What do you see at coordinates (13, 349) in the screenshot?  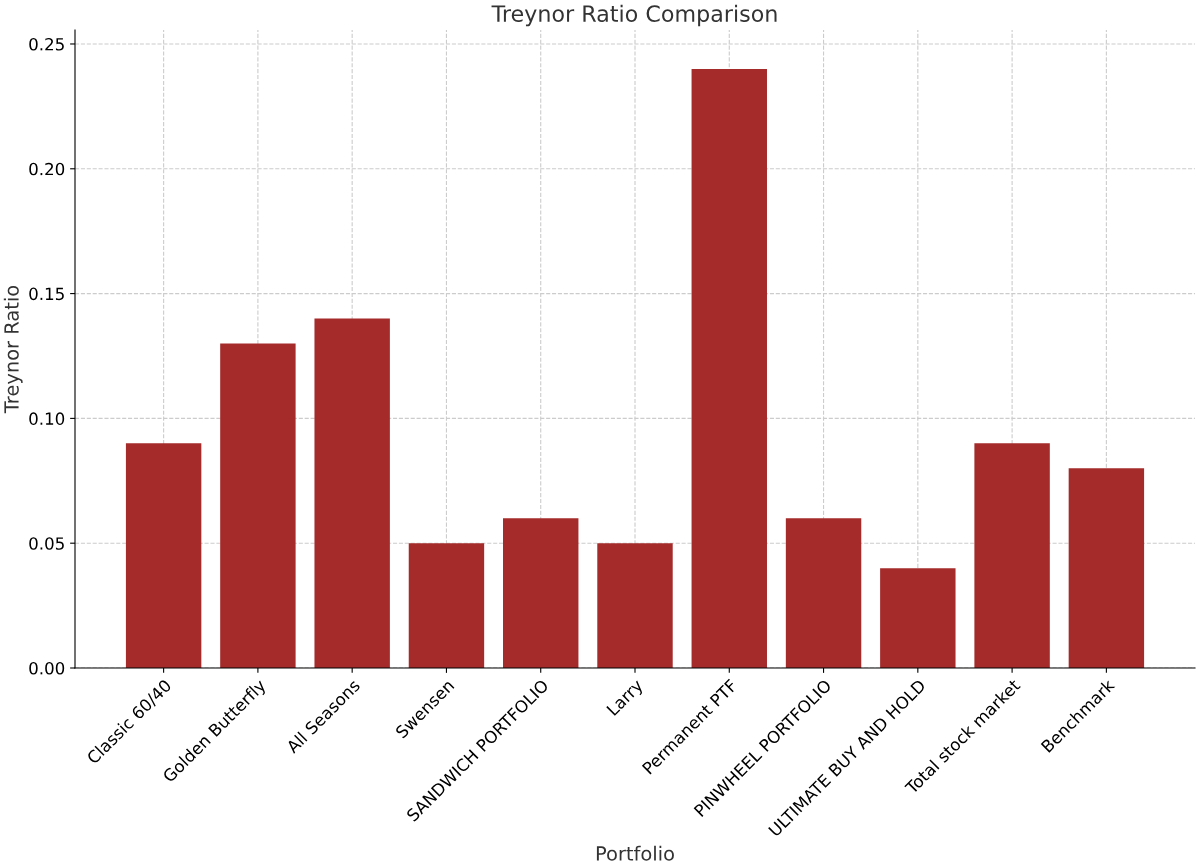 I see `y-axis-title: Treynor Ratio` at bounding box center [13, 349].